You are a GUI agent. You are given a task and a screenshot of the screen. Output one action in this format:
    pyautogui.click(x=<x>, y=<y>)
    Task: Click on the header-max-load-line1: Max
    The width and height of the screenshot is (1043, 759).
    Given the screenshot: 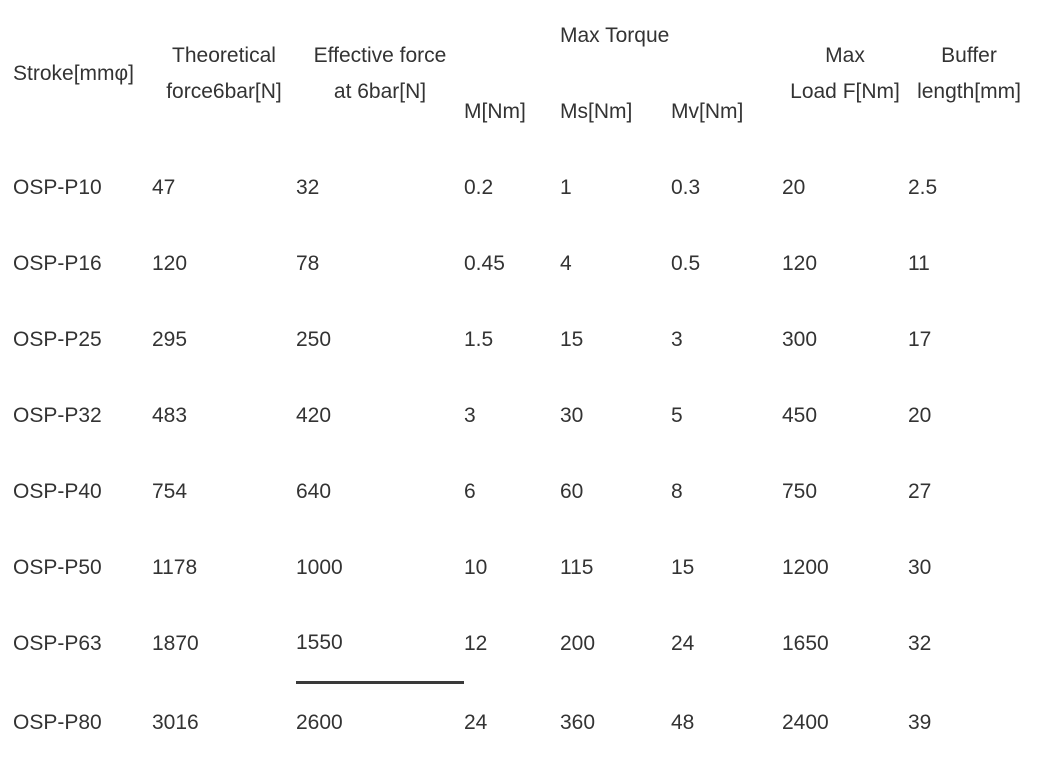 What is the action you would take?
    pyautogui.click(x=845, y=55)
    